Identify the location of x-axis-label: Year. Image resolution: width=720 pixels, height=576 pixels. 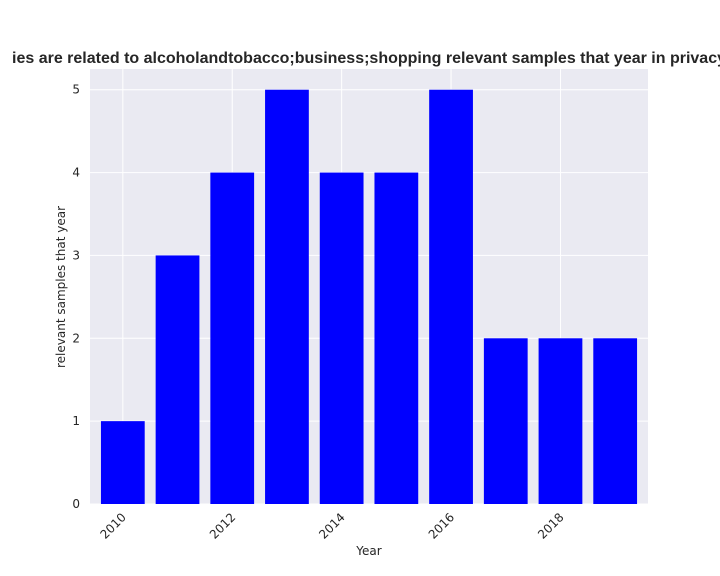
(368, 551).